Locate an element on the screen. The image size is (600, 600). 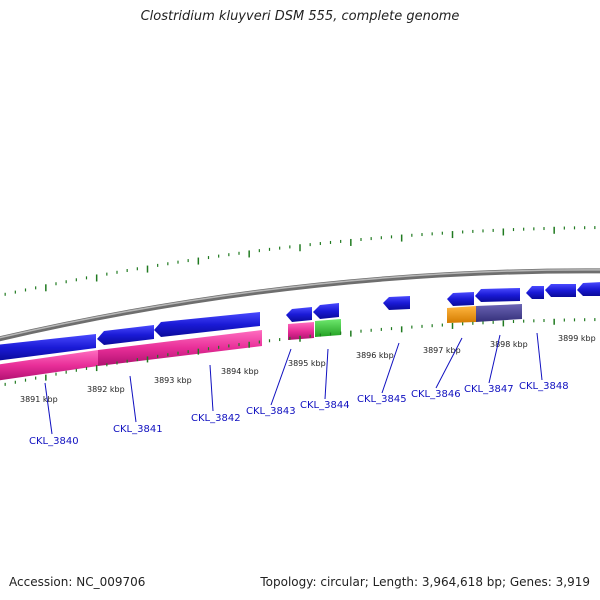
genome-backbone-highlight is located at coordinates (300, 304).